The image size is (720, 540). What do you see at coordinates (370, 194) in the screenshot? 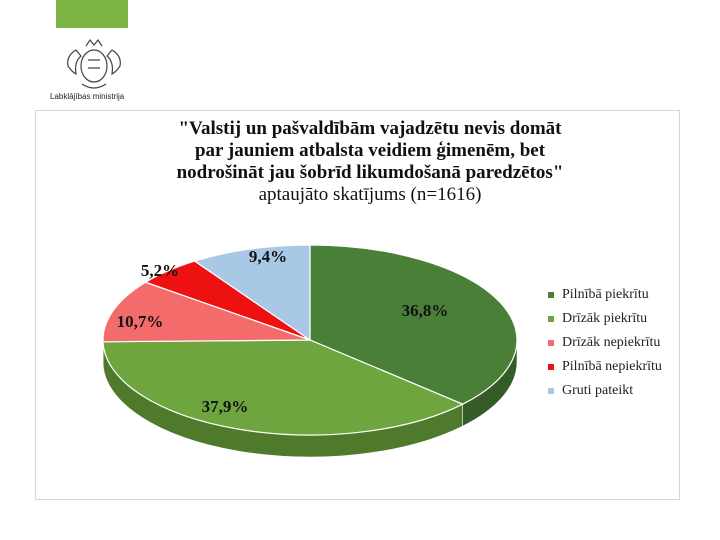
I see `chart-subtitle: aptaujāto skatījums (n=1616)` at bounding box center [370, 194].